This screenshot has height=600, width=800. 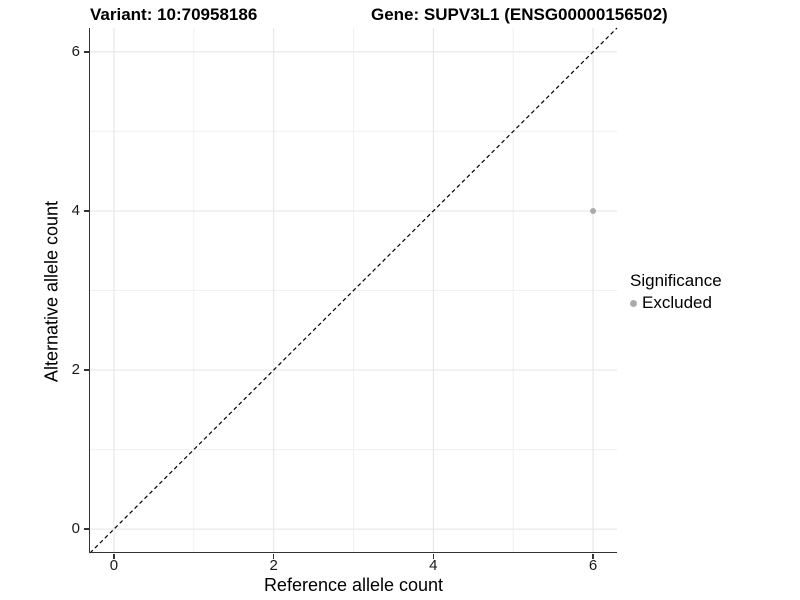 I want to click on legend: Significance Excluded, so click(x=676, y=292).